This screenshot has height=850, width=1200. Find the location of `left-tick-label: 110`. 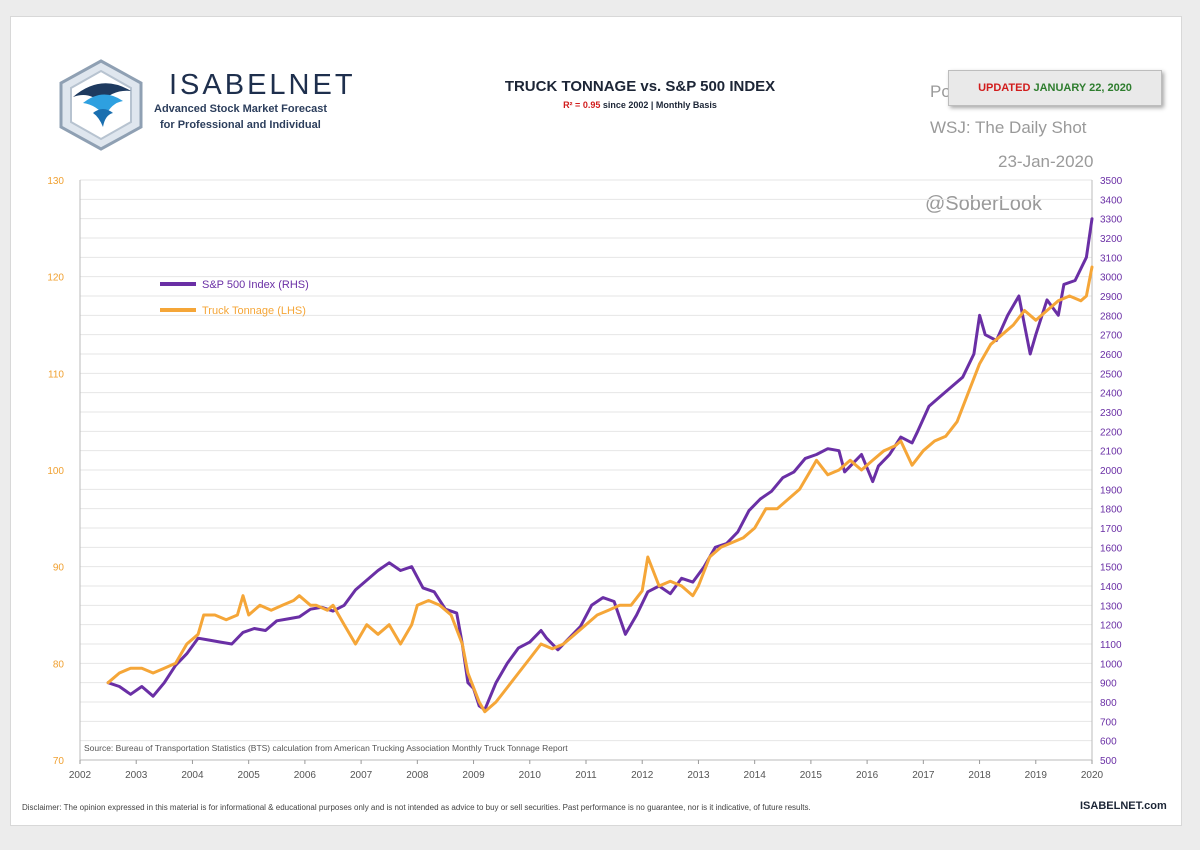

left-tick-label: 110 is located at coordinates (56, 374).